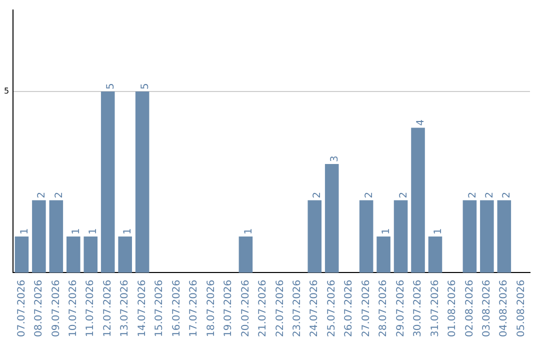 The width and height of the screenshot is (540, 340). I want to click on data-label: 4, so click(421, 122).